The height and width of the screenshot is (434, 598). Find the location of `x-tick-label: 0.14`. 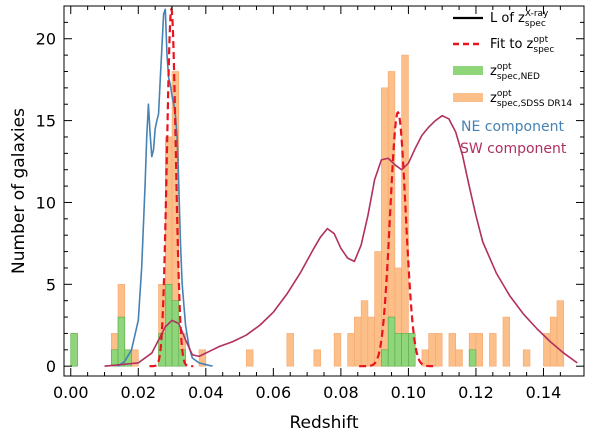

x-tick-label: 0.14 is located at coordinates (544, 392).